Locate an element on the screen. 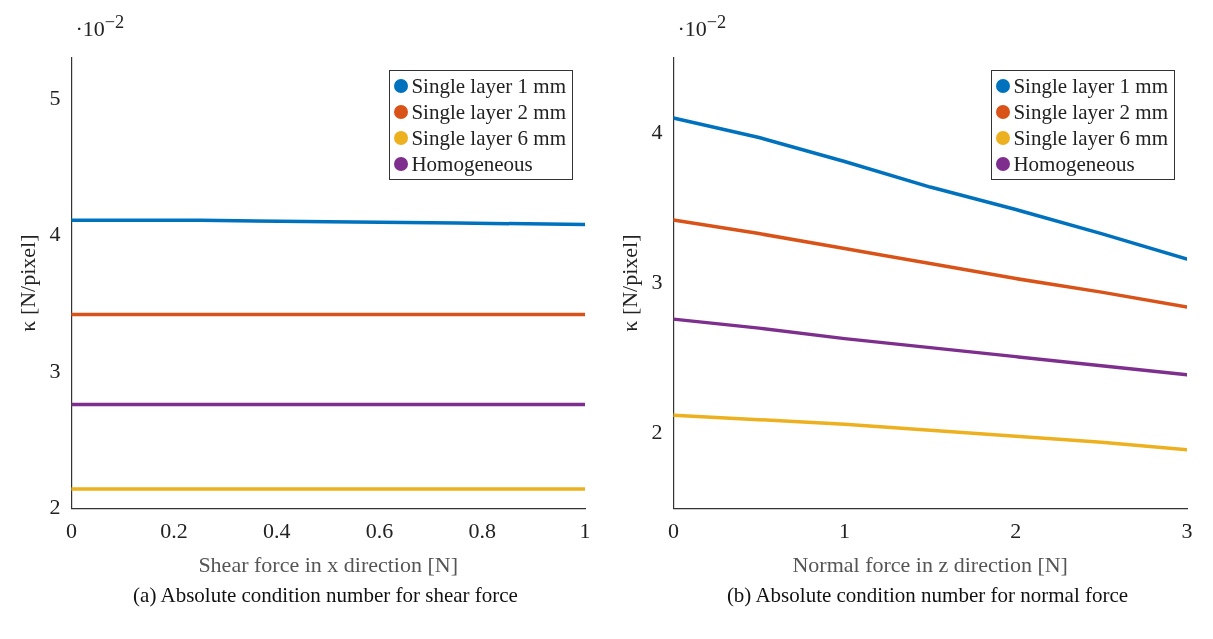 The height and width of the screenshot is (639, 1213). x-axis-title: Shear force in x direction [N] is located at coordinates (328, 564).